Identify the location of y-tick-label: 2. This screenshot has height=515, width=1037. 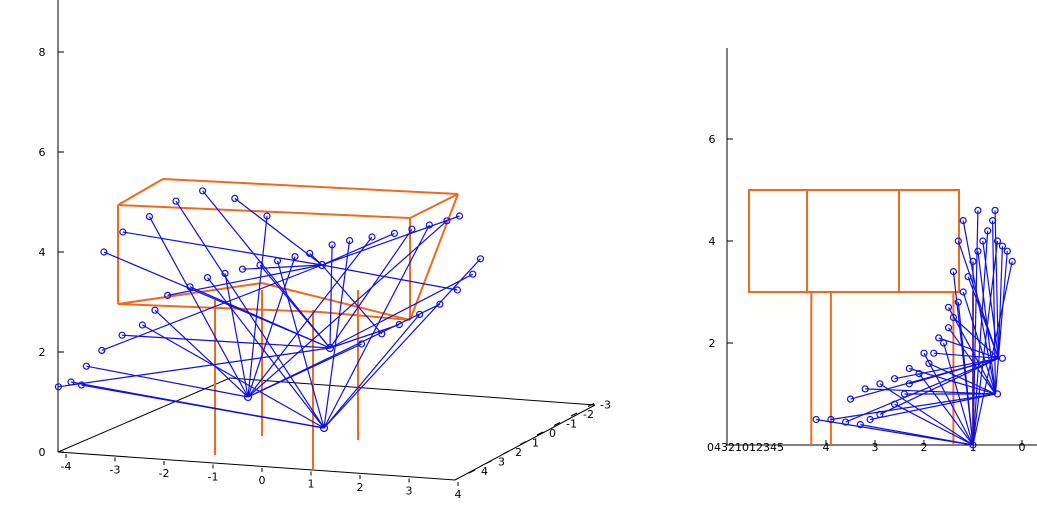
(518, 452).